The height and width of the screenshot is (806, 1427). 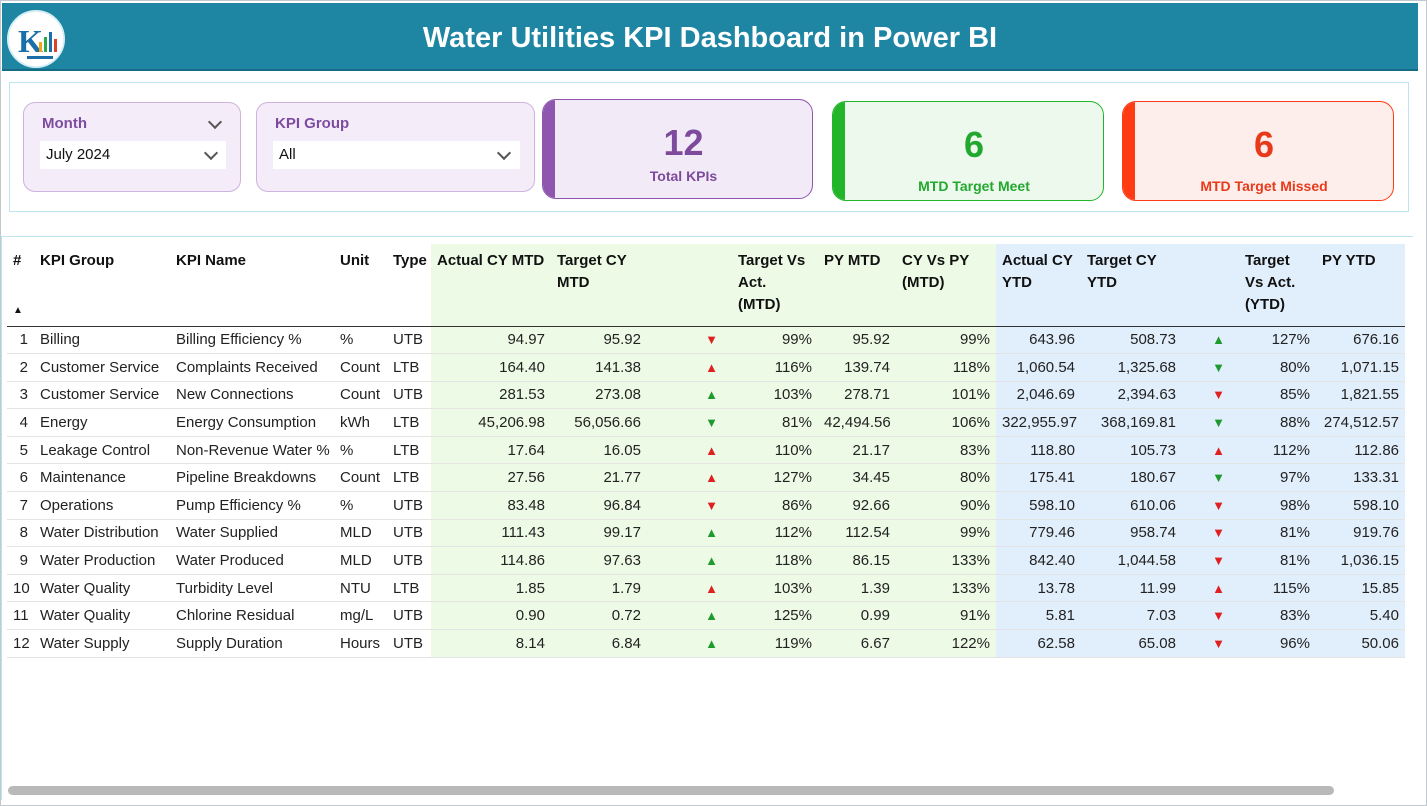 What do you see at coordinates (360, 560) in the screenshot?
I see `col-unit-cell: MLD` at bounding box center [360, 560].